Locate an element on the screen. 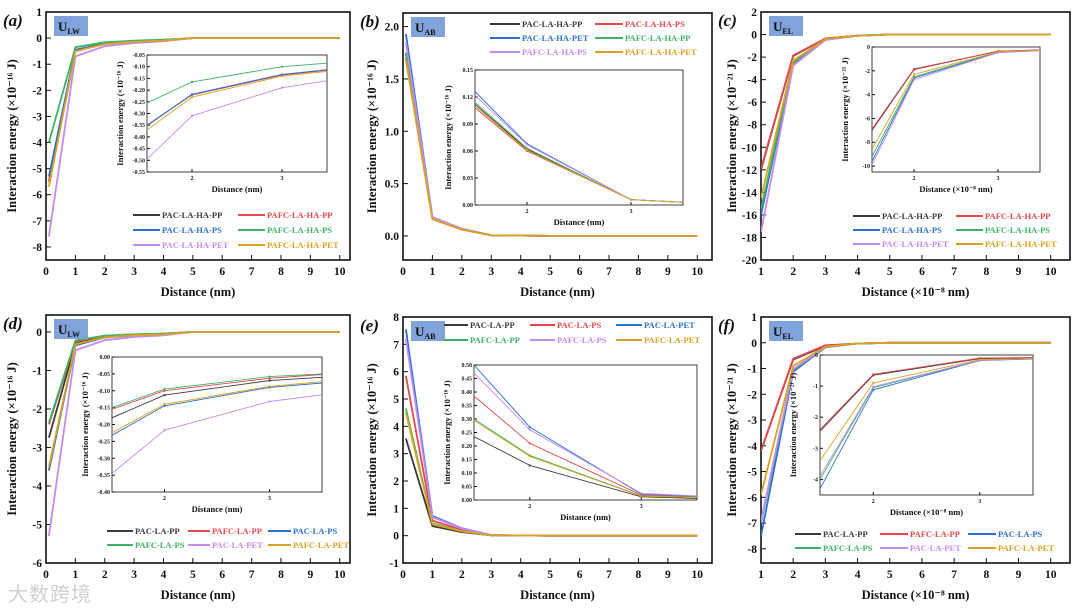 The height and width of the screenshot is (610, 1080). y-tick-label: 0 is located at coordinates (39, 39).